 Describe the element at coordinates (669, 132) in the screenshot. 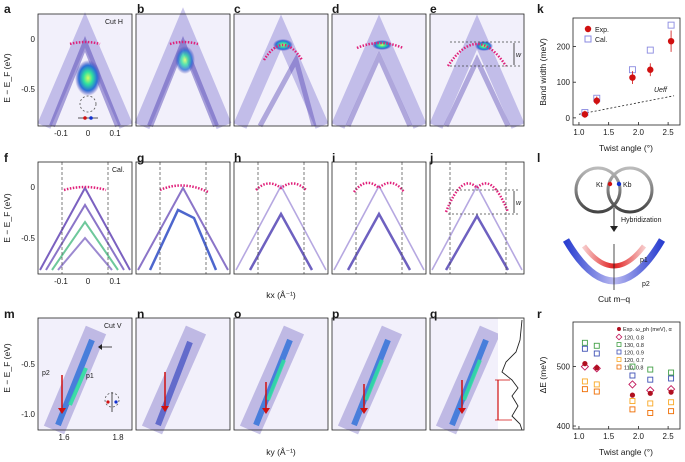

I see `k-xtick-label: 2.5` at that location.